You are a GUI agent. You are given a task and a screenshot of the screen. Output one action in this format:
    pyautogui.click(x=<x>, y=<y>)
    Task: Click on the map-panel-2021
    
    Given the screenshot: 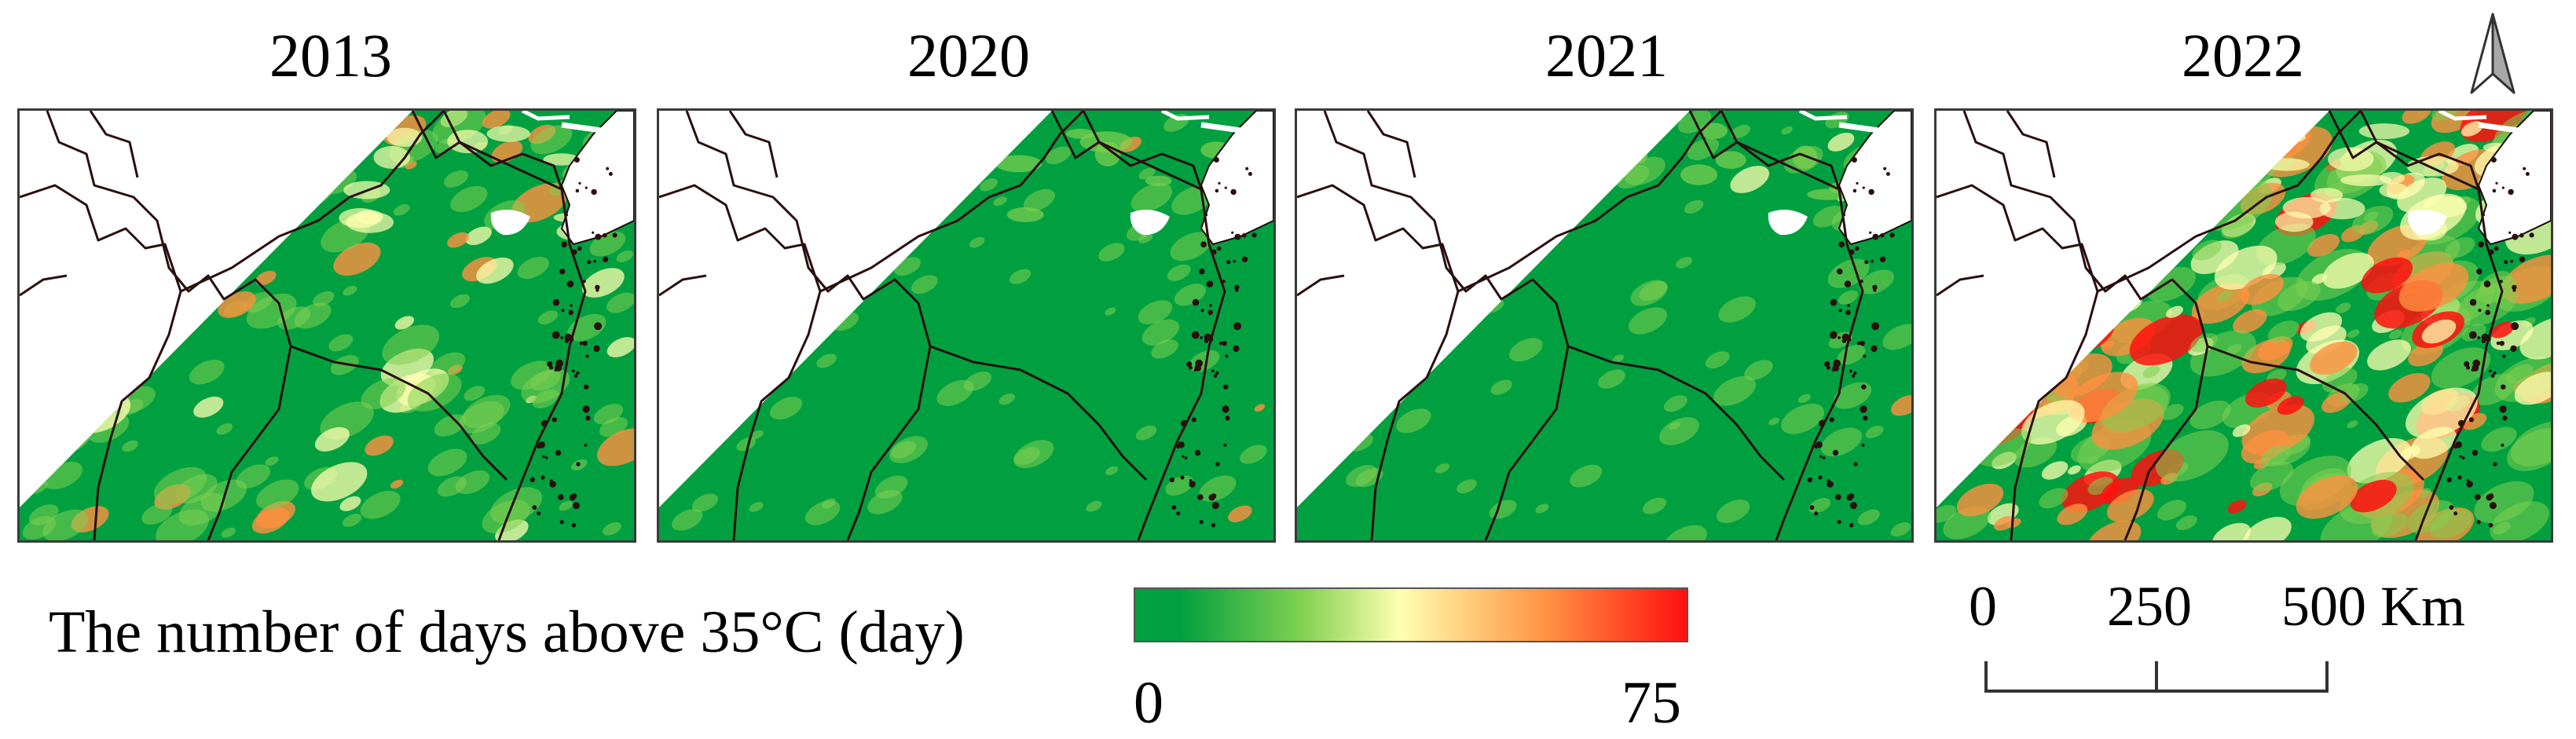 What is the action you would take?
    pyautogui.click(x=1604, y=325)
    